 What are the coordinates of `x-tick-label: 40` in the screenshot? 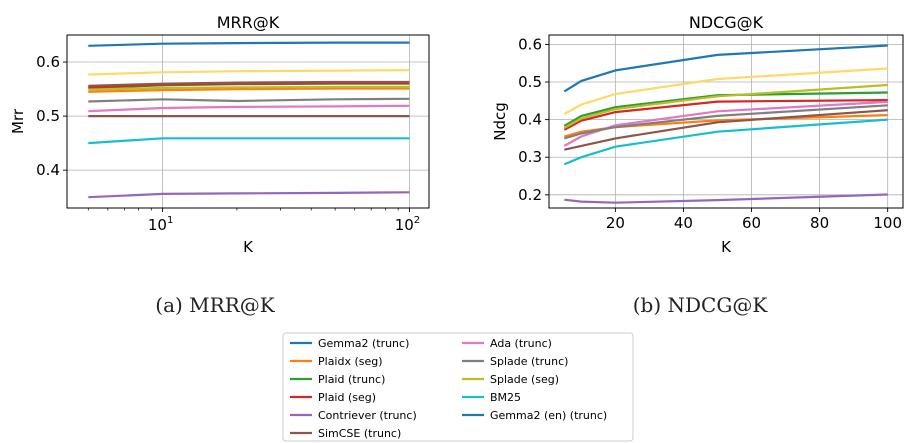 It's located at (683, 223).